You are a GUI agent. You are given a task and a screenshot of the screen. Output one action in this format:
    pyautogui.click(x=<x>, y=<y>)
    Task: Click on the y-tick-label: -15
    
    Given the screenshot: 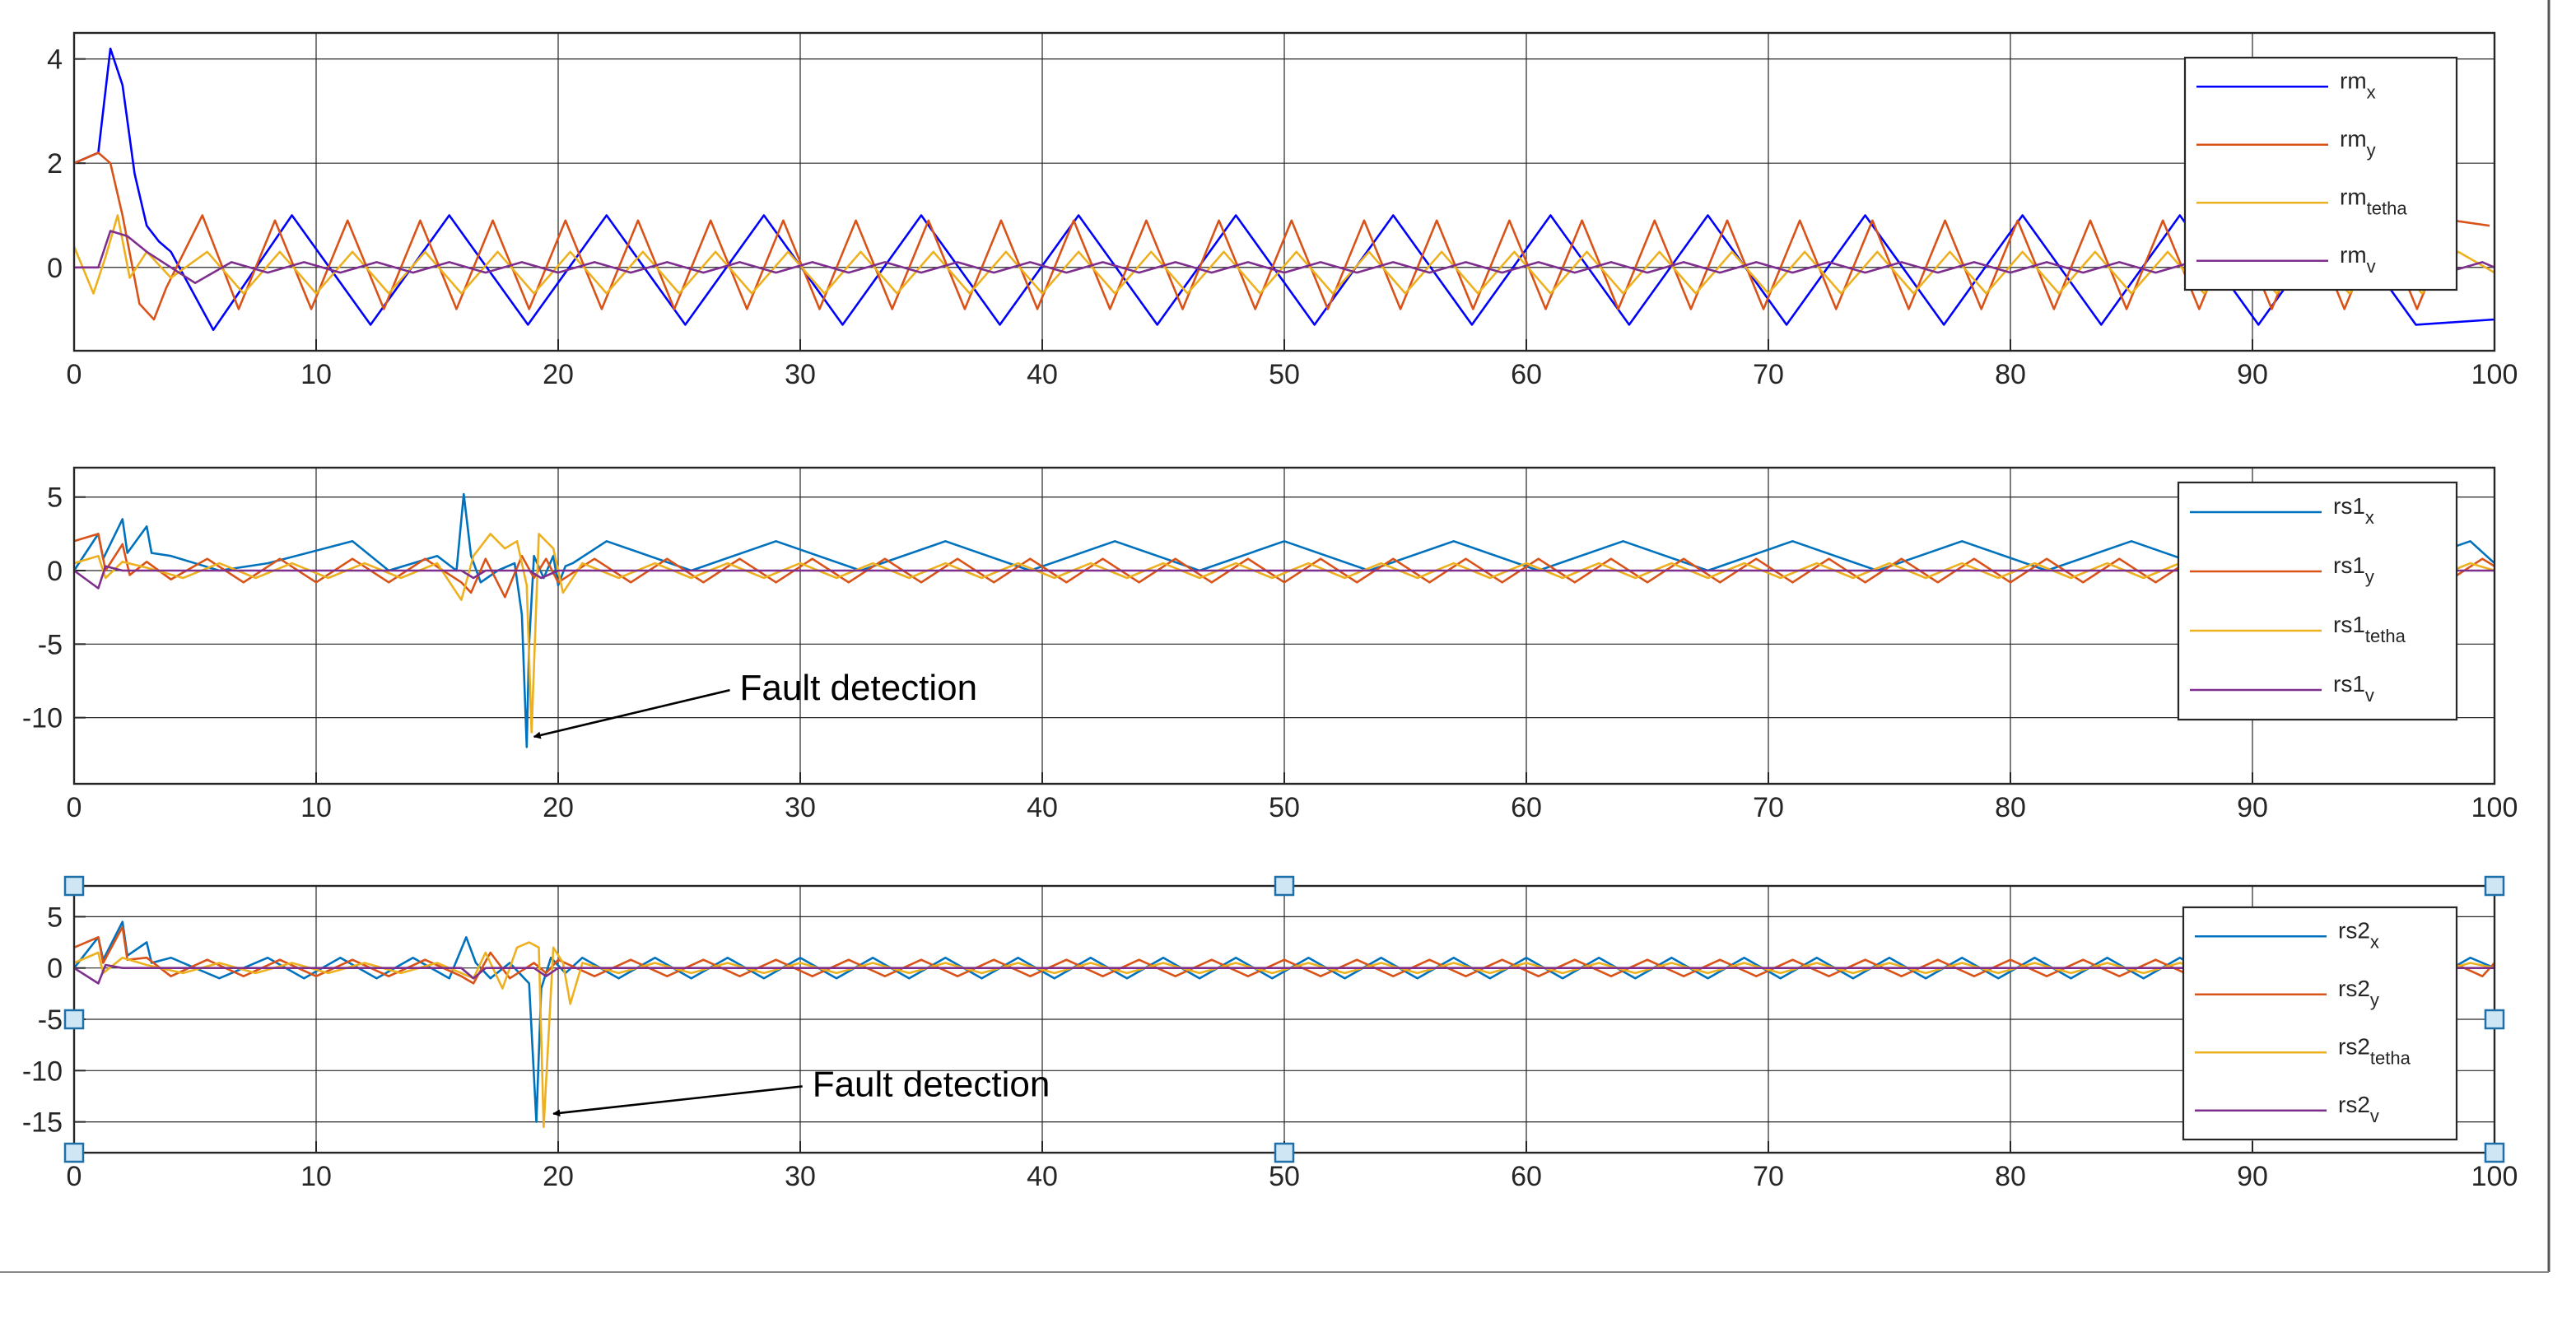 What is the action you would take?
    pyautogui.click(x=42, y=1123)
    